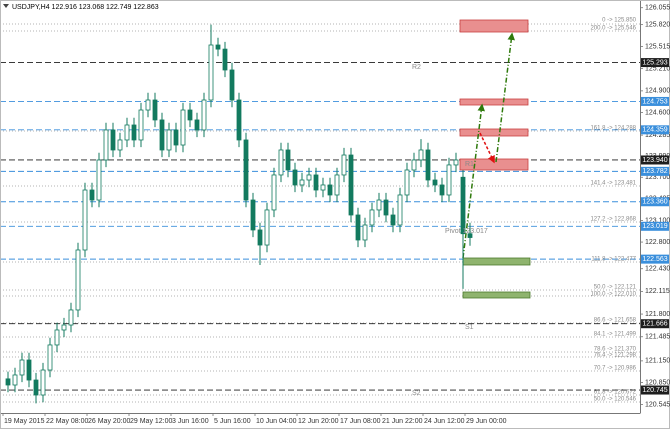 This screenshot has width=670, height=429. Describe the element at coordinates (615, 321) in the screenshot. I see `fib-label: 86.6 -> 121.658` at that location.